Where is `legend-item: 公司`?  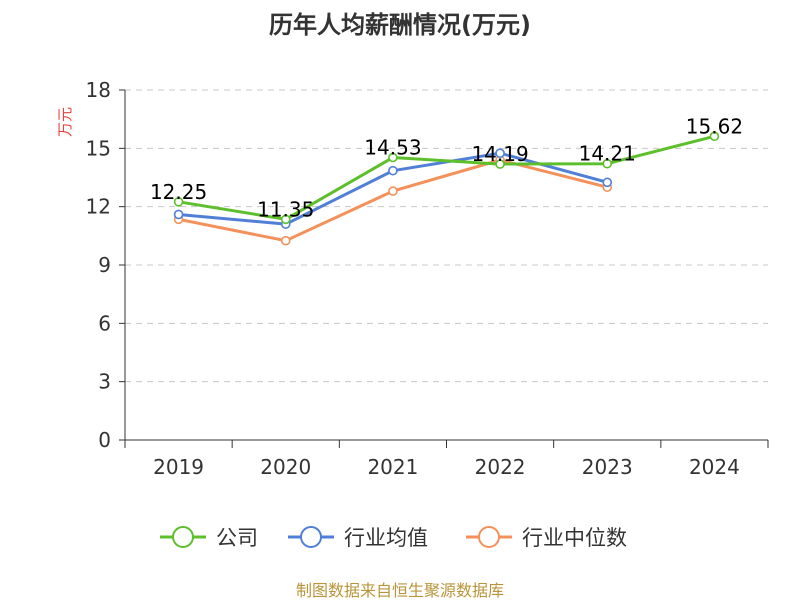
legend-item: 公司 is located at coordinates (209, 538).